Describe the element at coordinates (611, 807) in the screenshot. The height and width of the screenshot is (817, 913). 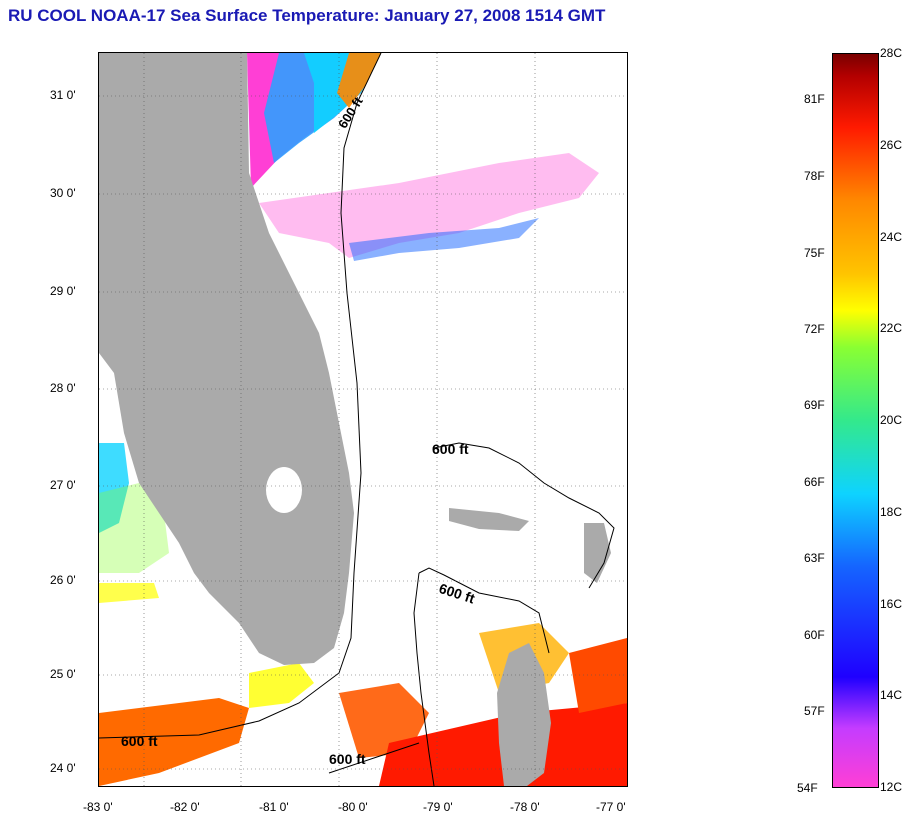
I see `lon-label: -77 0'` at that location.